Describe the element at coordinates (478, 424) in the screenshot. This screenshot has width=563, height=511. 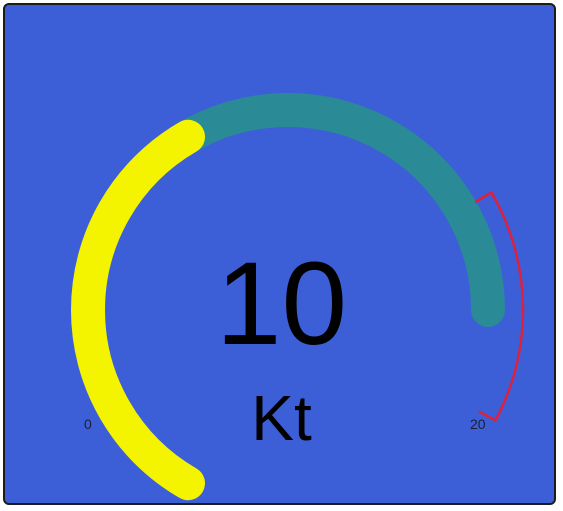
I see `gauge-max-label: 20` at that location.